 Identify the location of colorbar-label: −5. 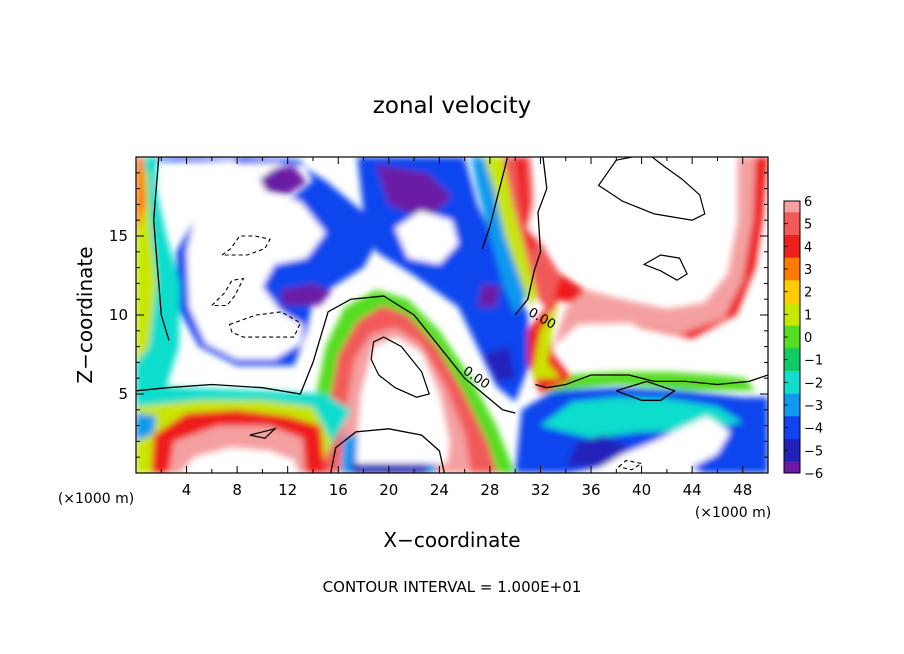
(813, 451).